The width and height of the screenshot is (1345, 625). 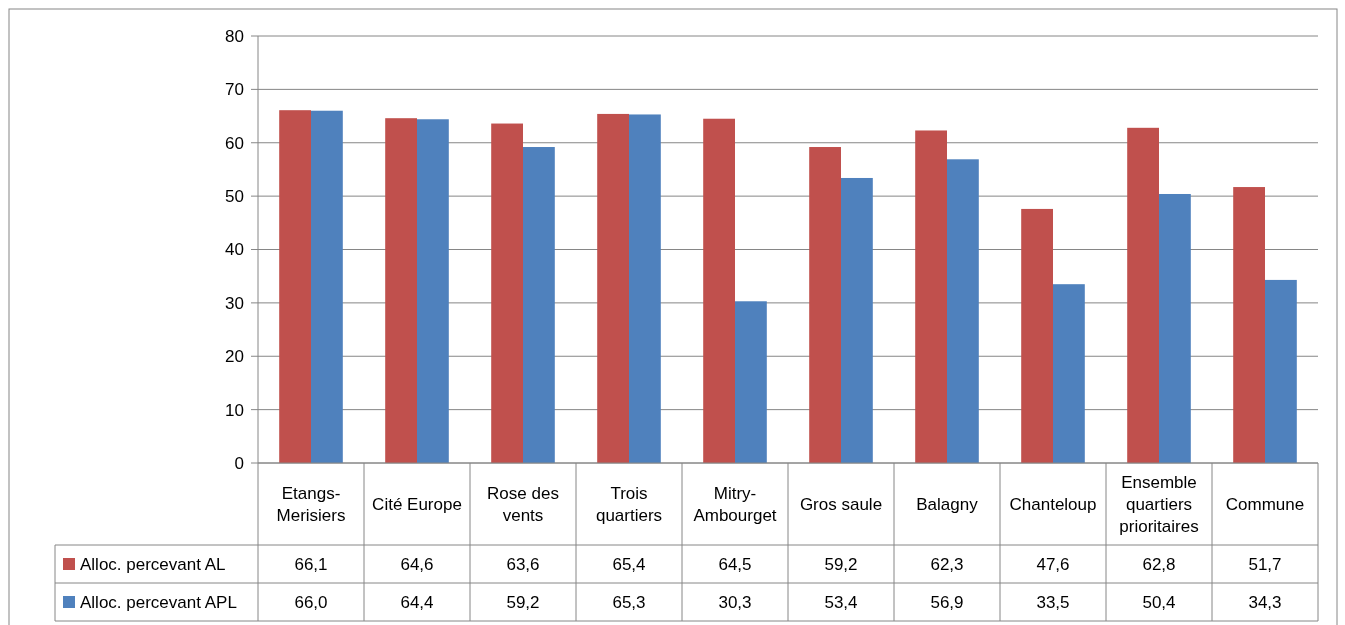 What do you see at coordinates (1265, 564) in the screenshot?
I see `data-label: 51,7` at bounding box center [1265, 564].